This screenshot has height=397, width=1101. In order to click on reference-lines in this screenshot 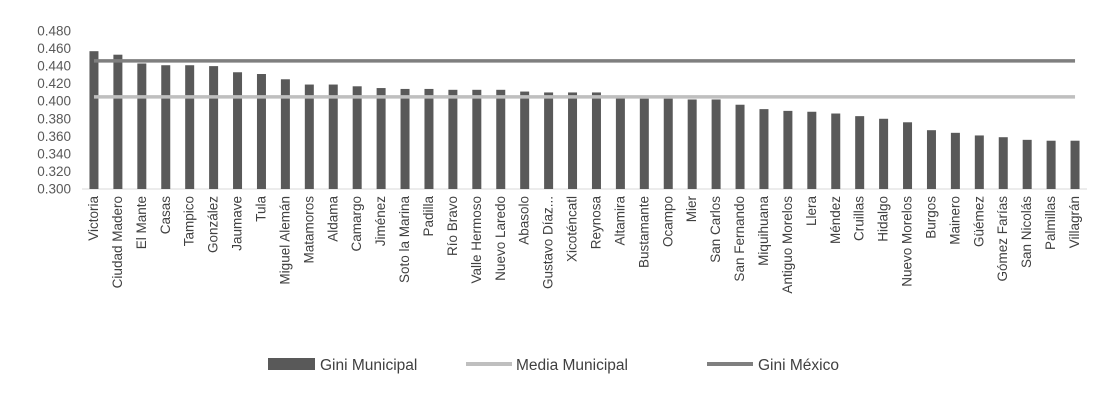, I will do `click(584, 79)`.